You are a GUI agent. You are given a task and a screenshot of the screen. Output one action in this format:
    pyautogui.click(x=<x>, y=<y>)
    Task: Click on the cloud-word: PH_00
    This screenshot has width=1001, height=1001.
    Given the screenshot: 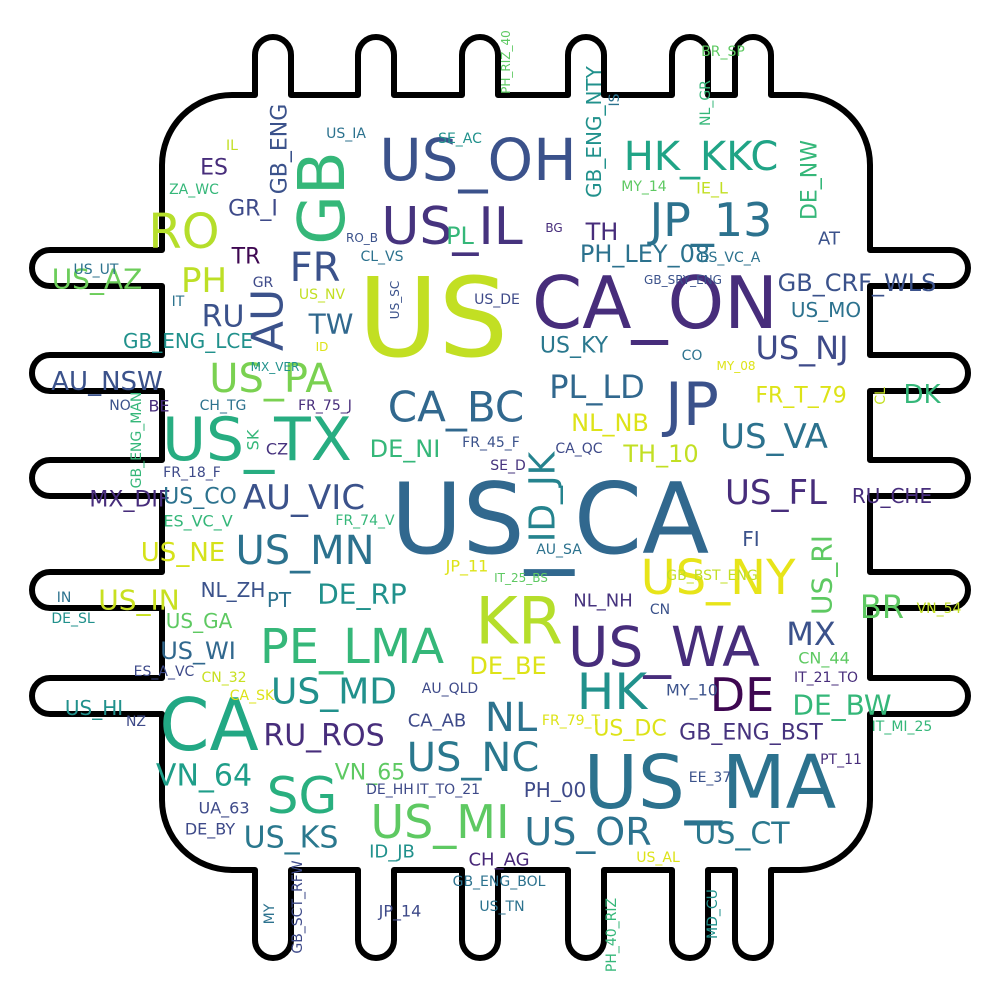 What is the action you would take?
    pyautogui.click(x=555, y=790)
    